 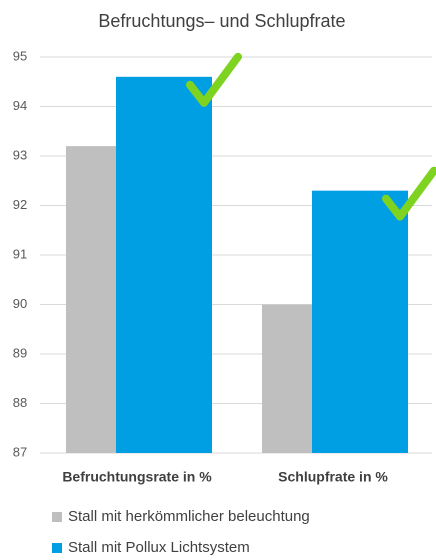 What do you see at coordinates (333, 477) in the screenshot?
I see `x-tick-label: Schlupfrate in %` at bounding box center [333, 477].